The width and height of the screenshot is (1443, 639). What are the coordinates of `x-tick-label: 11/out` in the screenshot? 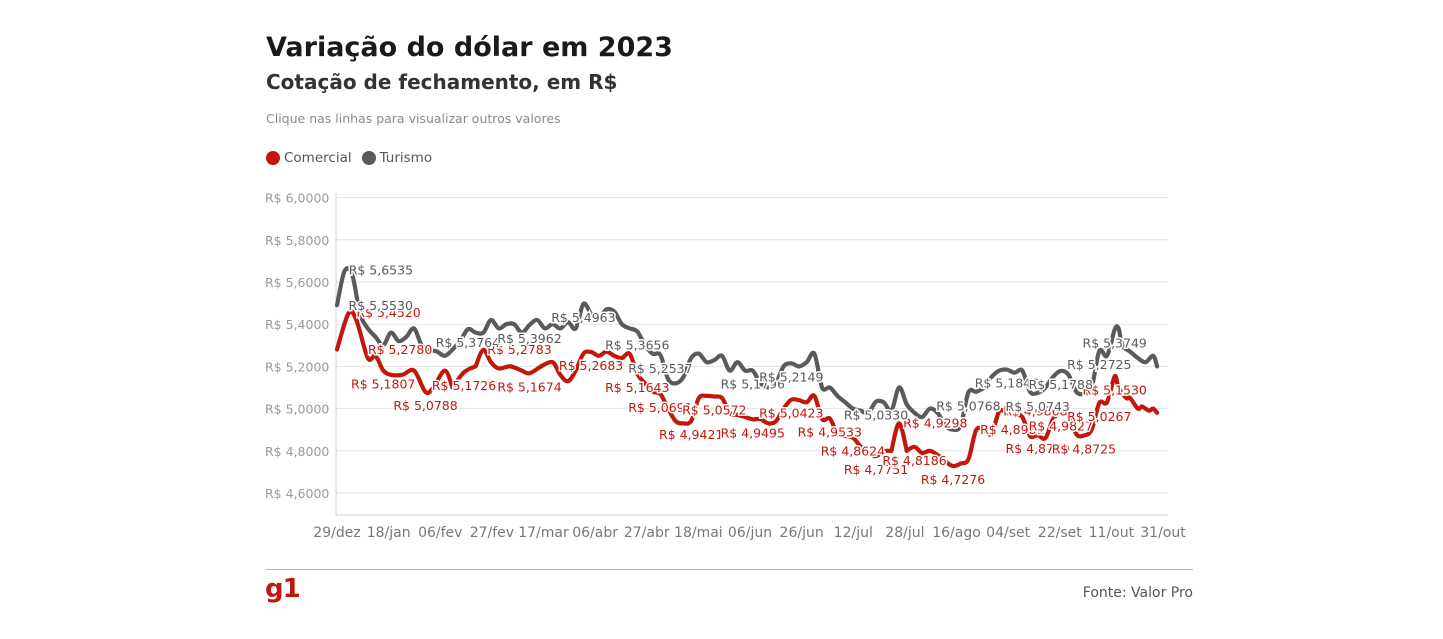 It's located at (1112, 533).